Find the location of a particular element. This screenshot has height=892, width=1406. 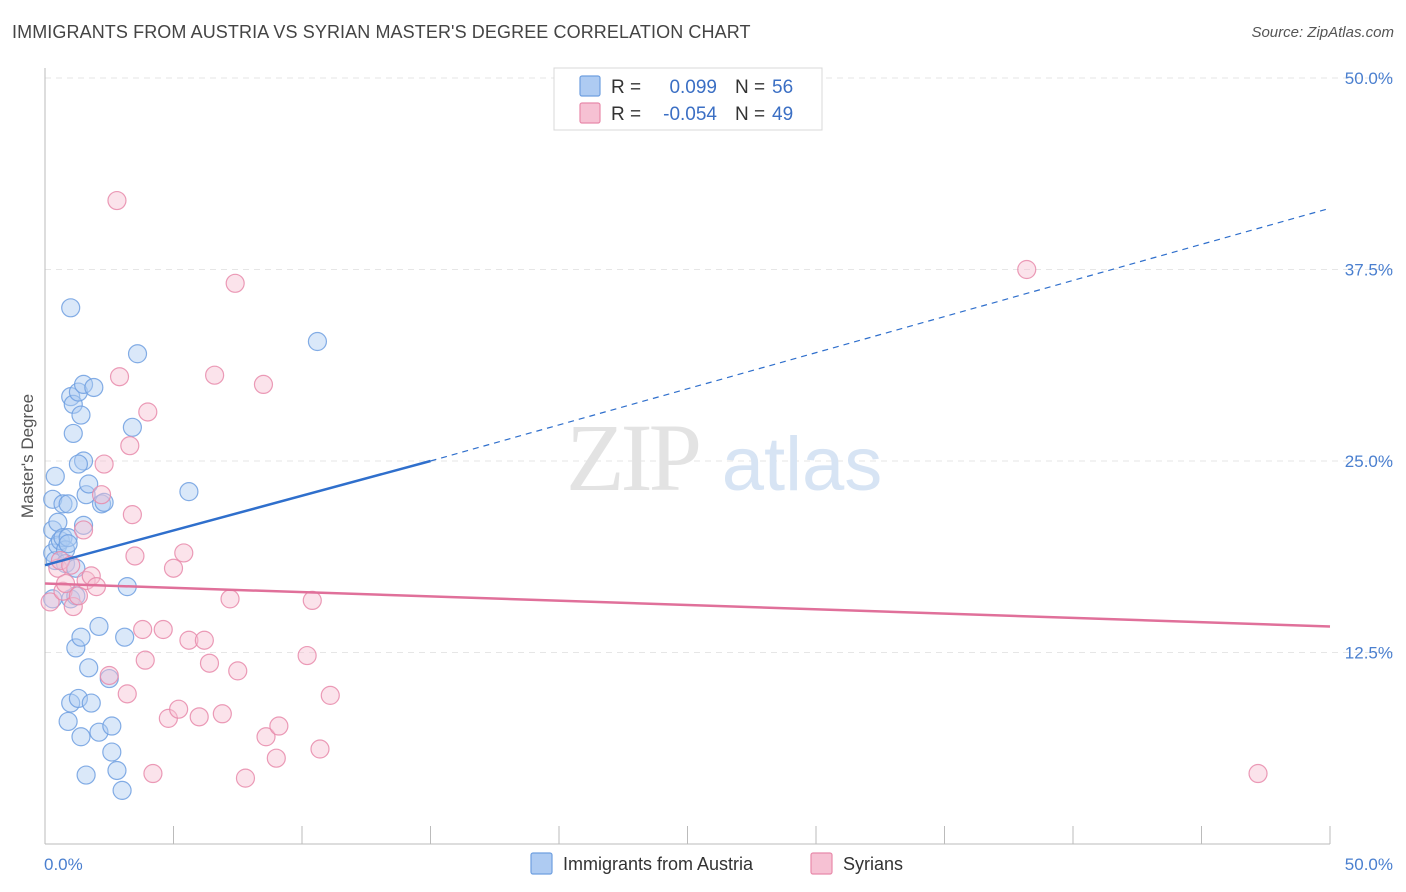

y-tick-label: 50.0% is located at coordinates (1369, 78).